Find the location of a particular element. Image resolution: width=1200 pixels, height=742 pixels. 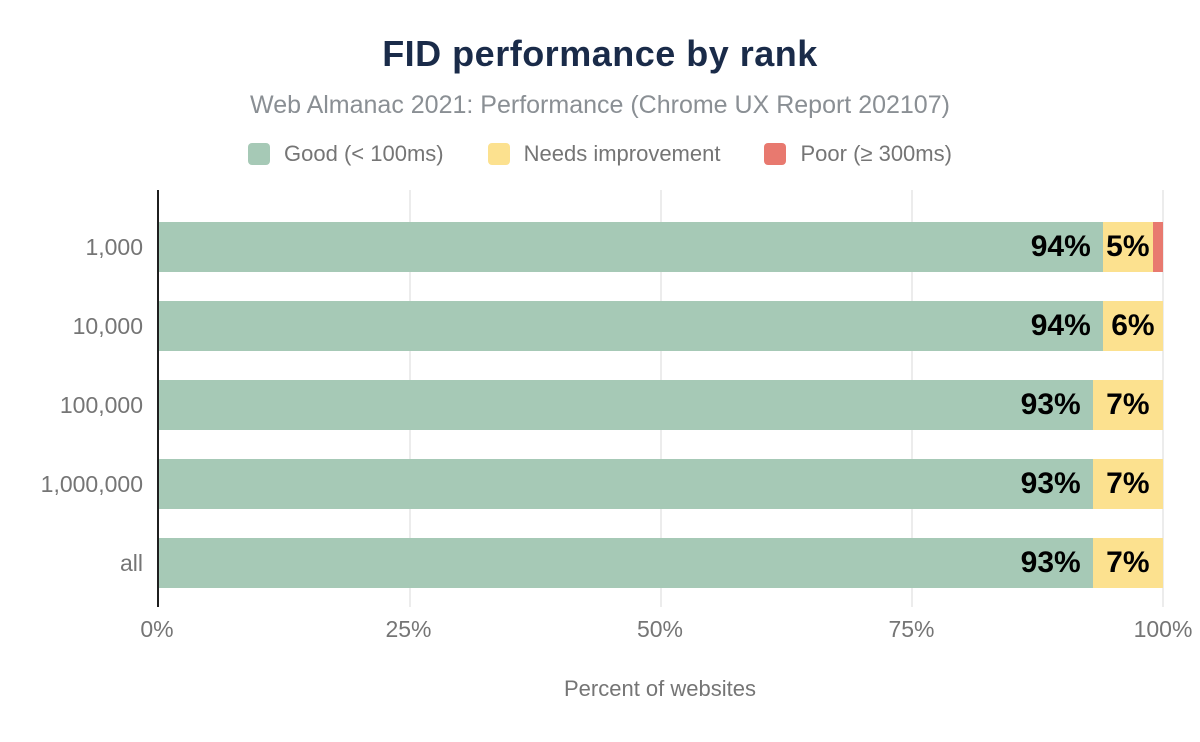

chart-title: FID performance by rank is located at coordinates (600, 53).